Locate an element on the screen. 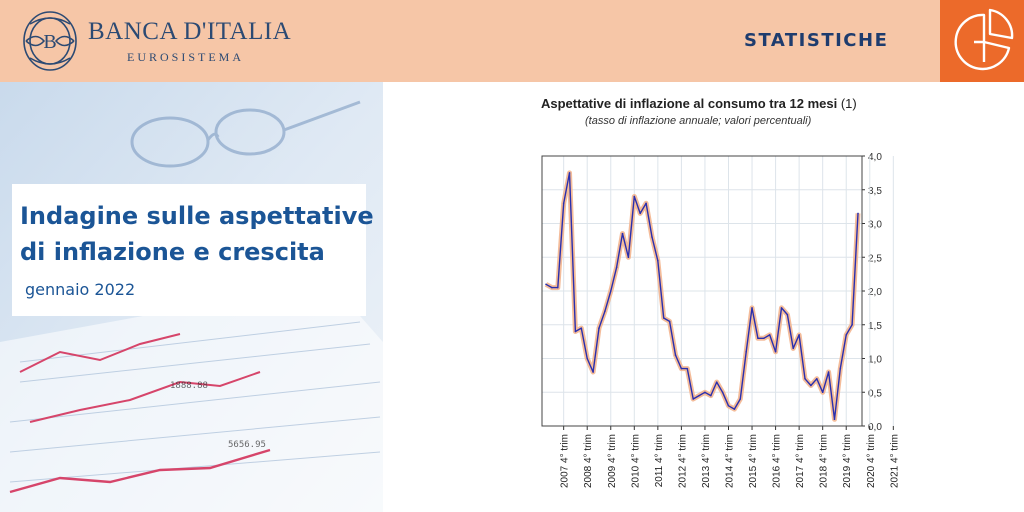 The image size is (1024, 512). series-line is located at coordinates (702, 296).